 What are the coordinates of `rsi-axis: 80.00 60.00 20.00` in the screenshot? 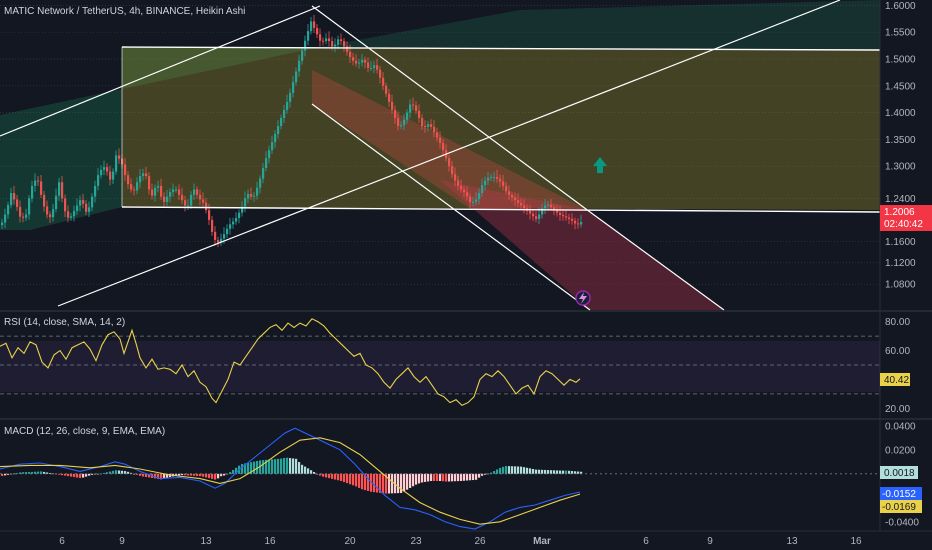 It's located at (897, 366).